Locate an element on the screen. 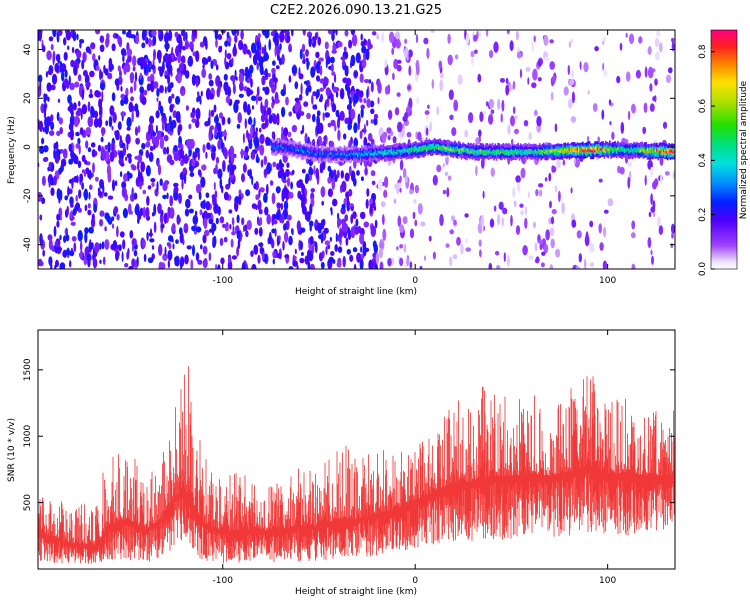 Image resolution: width=750 pixels, height=600 pixels. colorbar-label: Normalized spectral amplitude is located at coordinates (744, 149).